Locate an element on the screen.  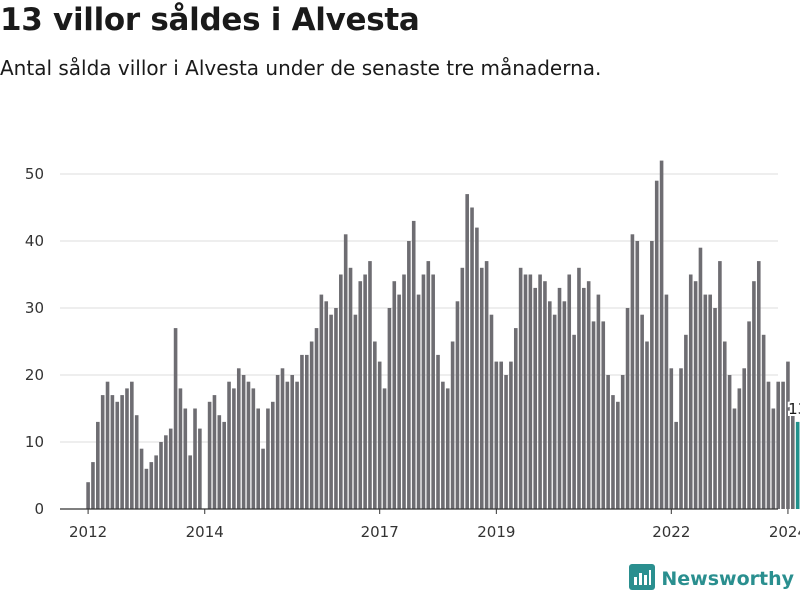
x-tick-label: 2017 is located at coordinates (380, 532).